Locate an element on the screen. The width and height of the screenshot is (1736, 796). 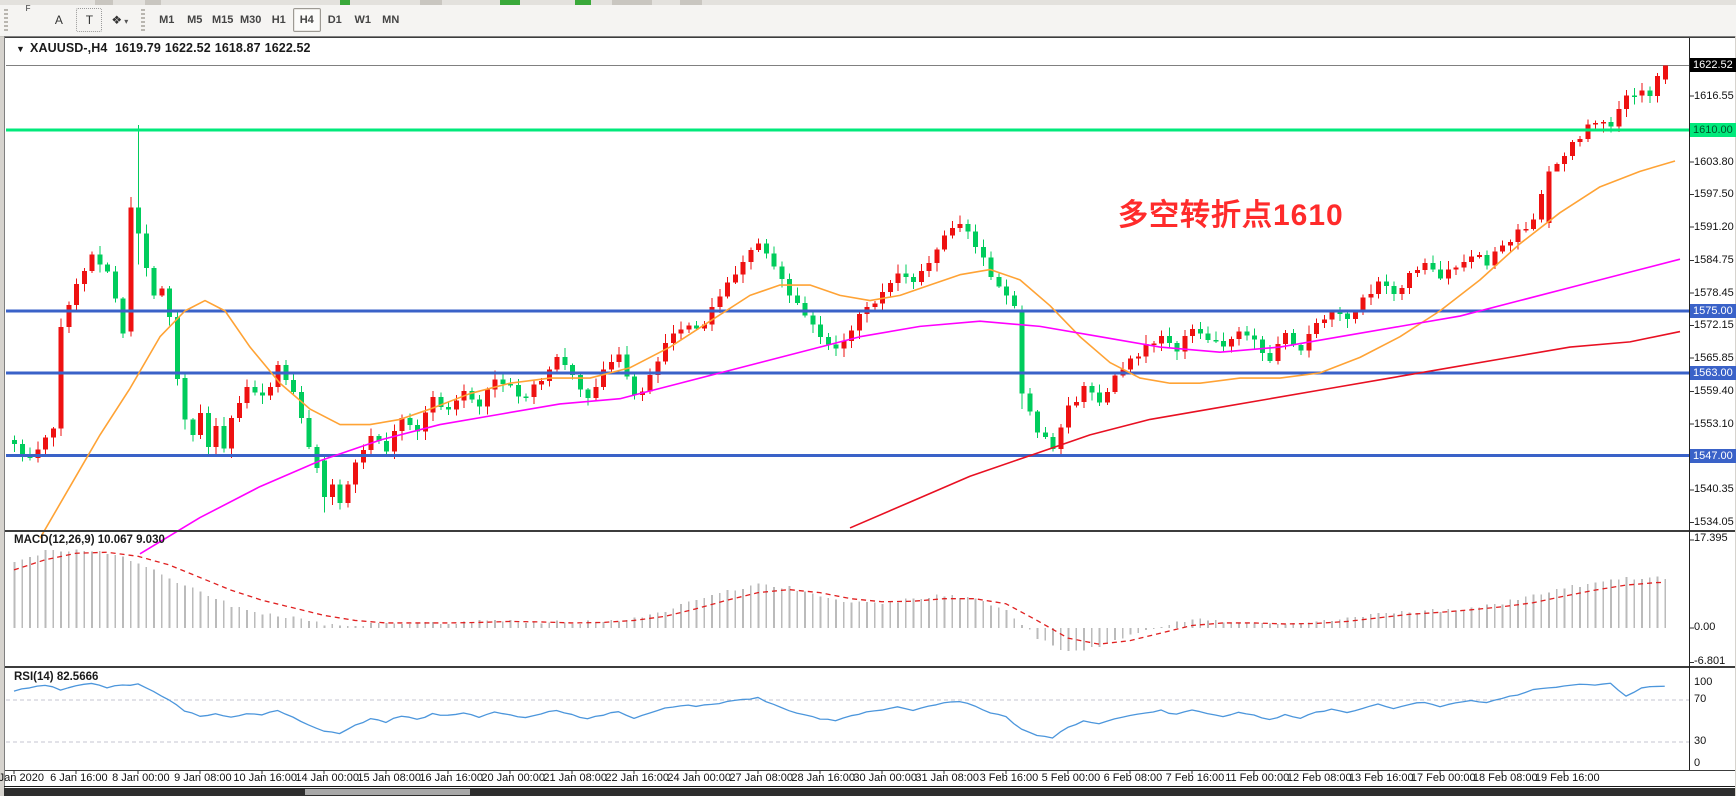
macd-axis-label: 17.395 is located at coordinates (1711, 538).